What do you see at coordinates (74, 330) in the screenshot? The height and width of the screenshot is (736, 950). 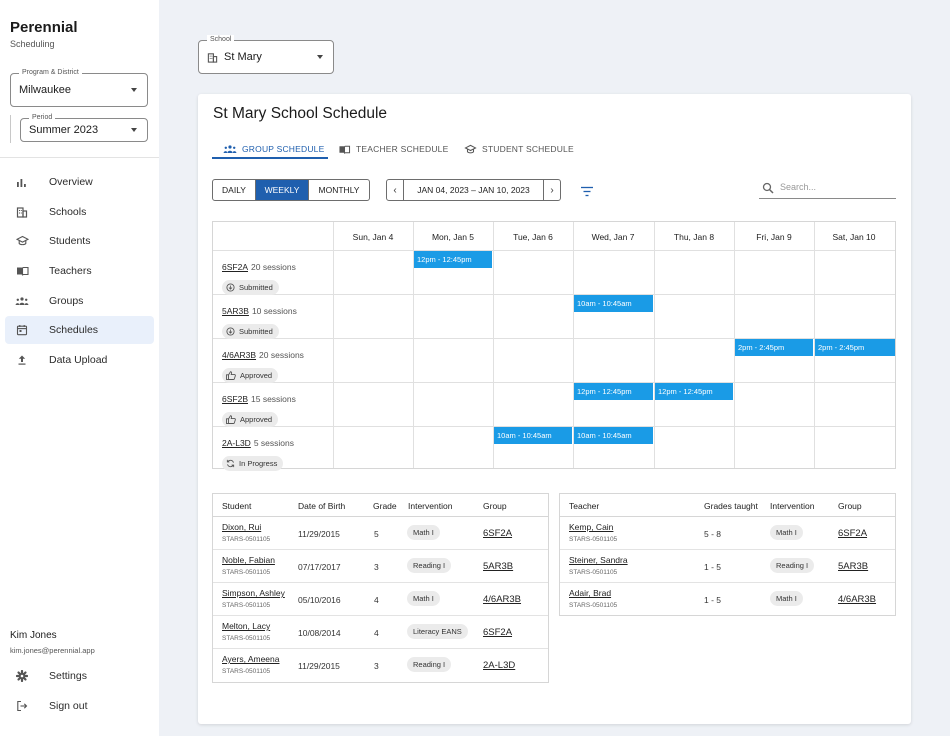 I see `sidebar-item-label: Schedules` at bounding box center [74, 330].